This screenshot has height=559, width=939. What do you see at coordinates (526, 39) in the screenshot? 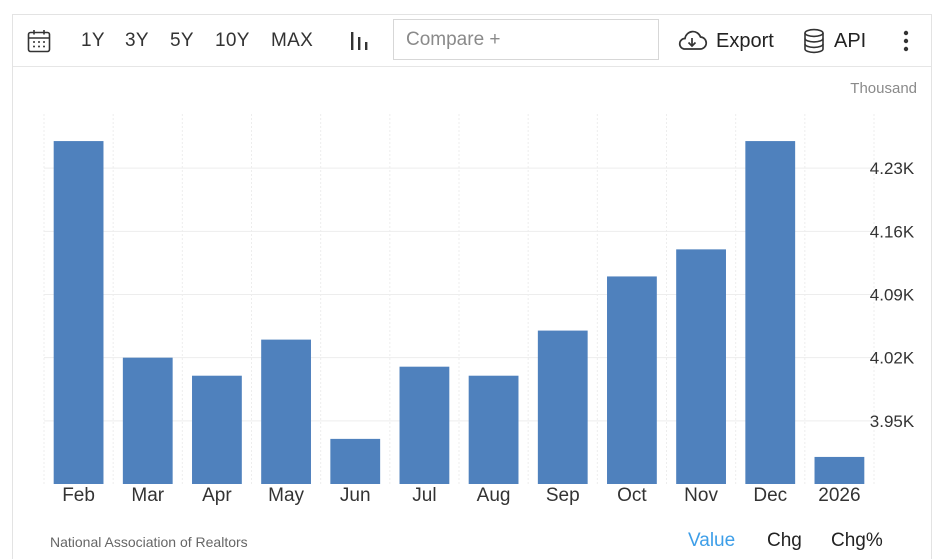
I see `compare-input` at bounding box center [526, 39].